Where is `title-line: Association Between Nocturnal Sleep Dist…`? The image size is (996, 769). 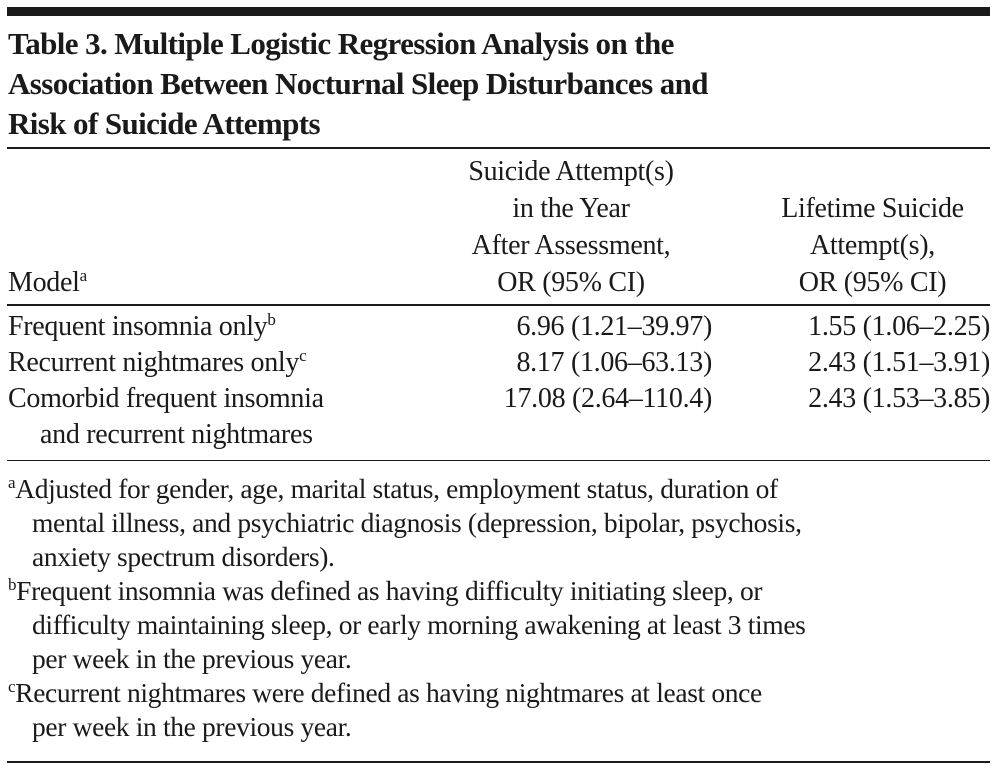 title-line: Association Between Nocturnal Sleep Dist… is located at coordinates (358, 83).